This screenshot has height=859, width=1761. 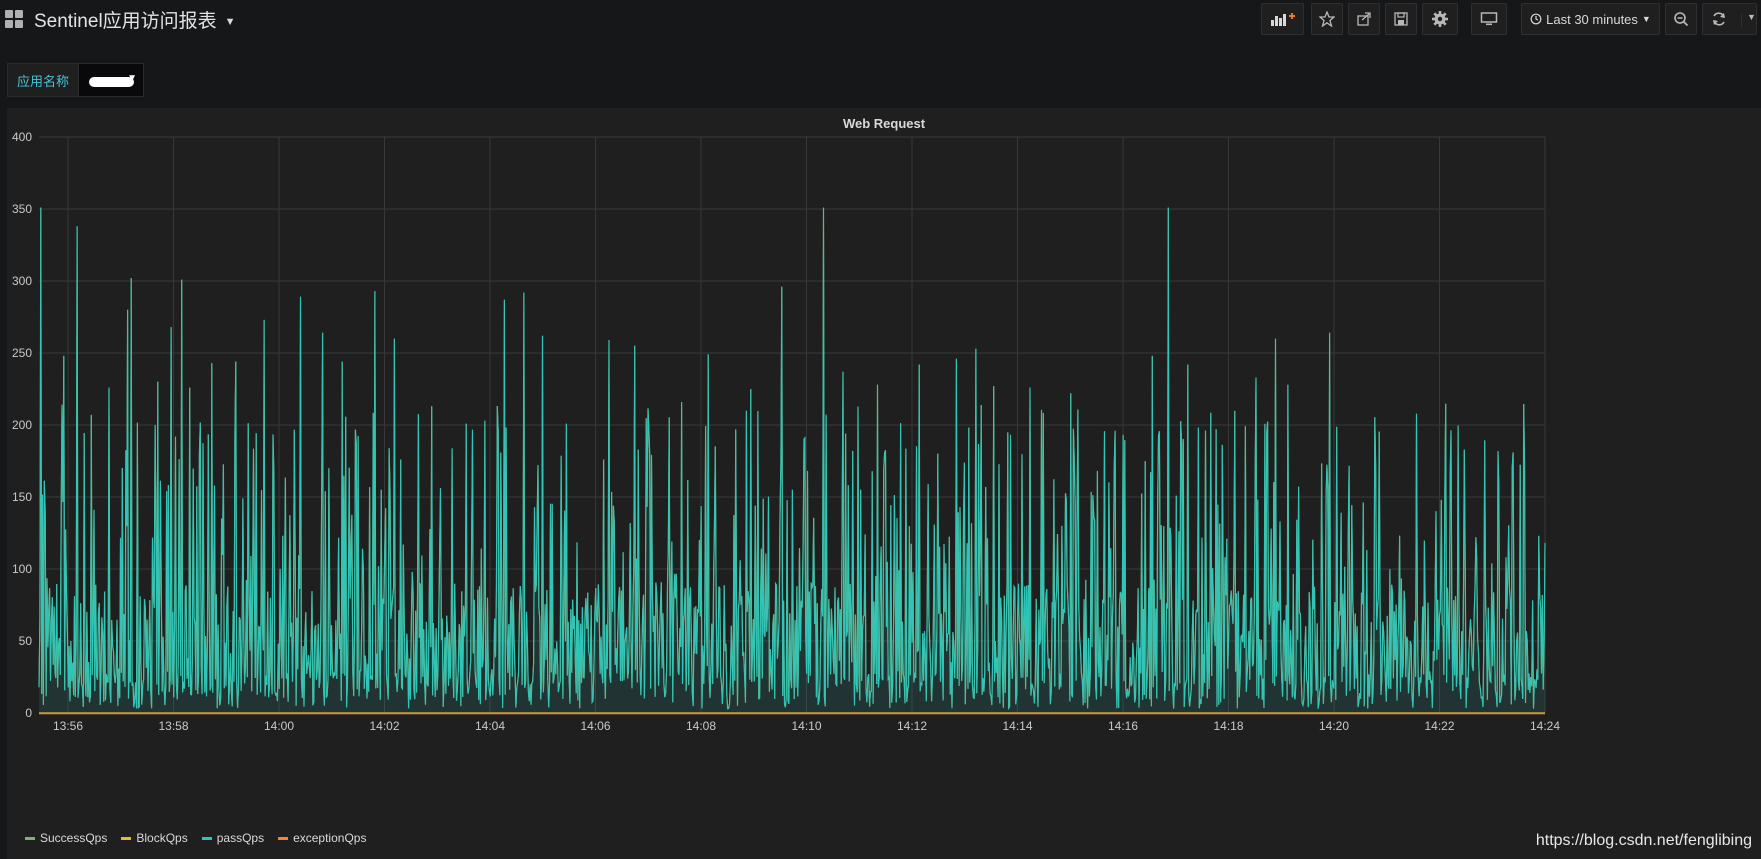 I want to click on legend-item-passqps: passQps, so click(x=233, y=838).